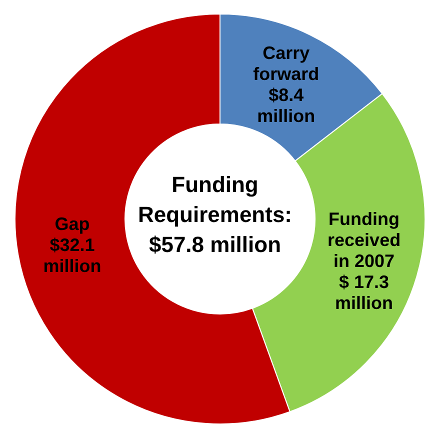 Image resolution: width=430 pixels, height=428 pixels. What do you see at coordinates (215, 214) in the screenshot?
I see `text: Funding Requirements: $57.8 million` at bounding box center [215, 214].